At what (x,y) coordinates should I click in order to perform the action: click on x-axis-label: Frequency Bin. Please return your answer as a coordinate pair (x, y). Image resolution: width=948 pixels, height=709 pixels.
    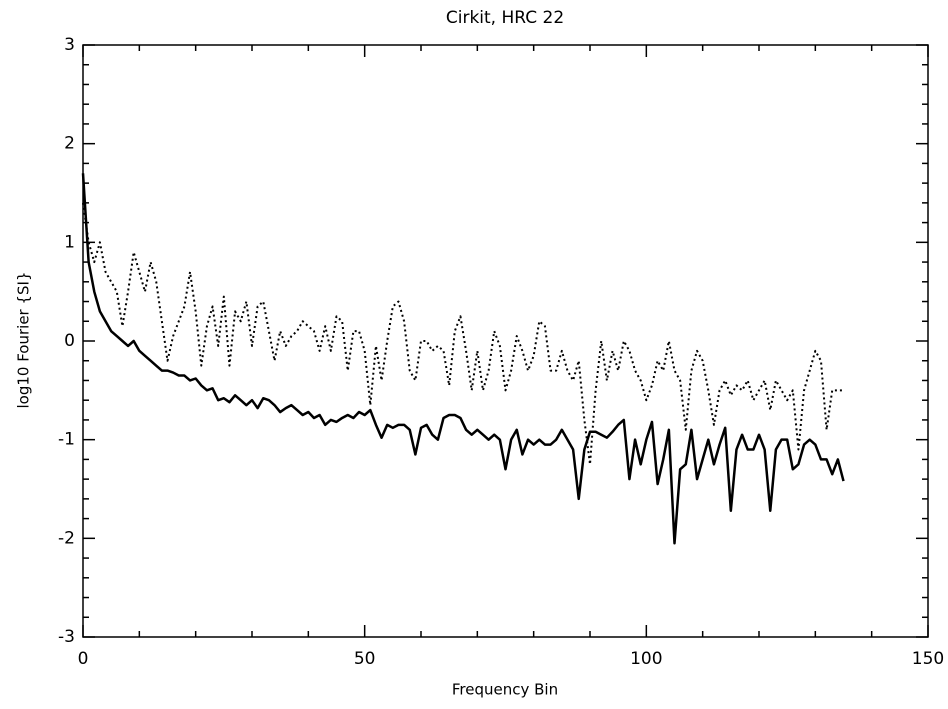
    Looking at the image, I should click on (505, 690).